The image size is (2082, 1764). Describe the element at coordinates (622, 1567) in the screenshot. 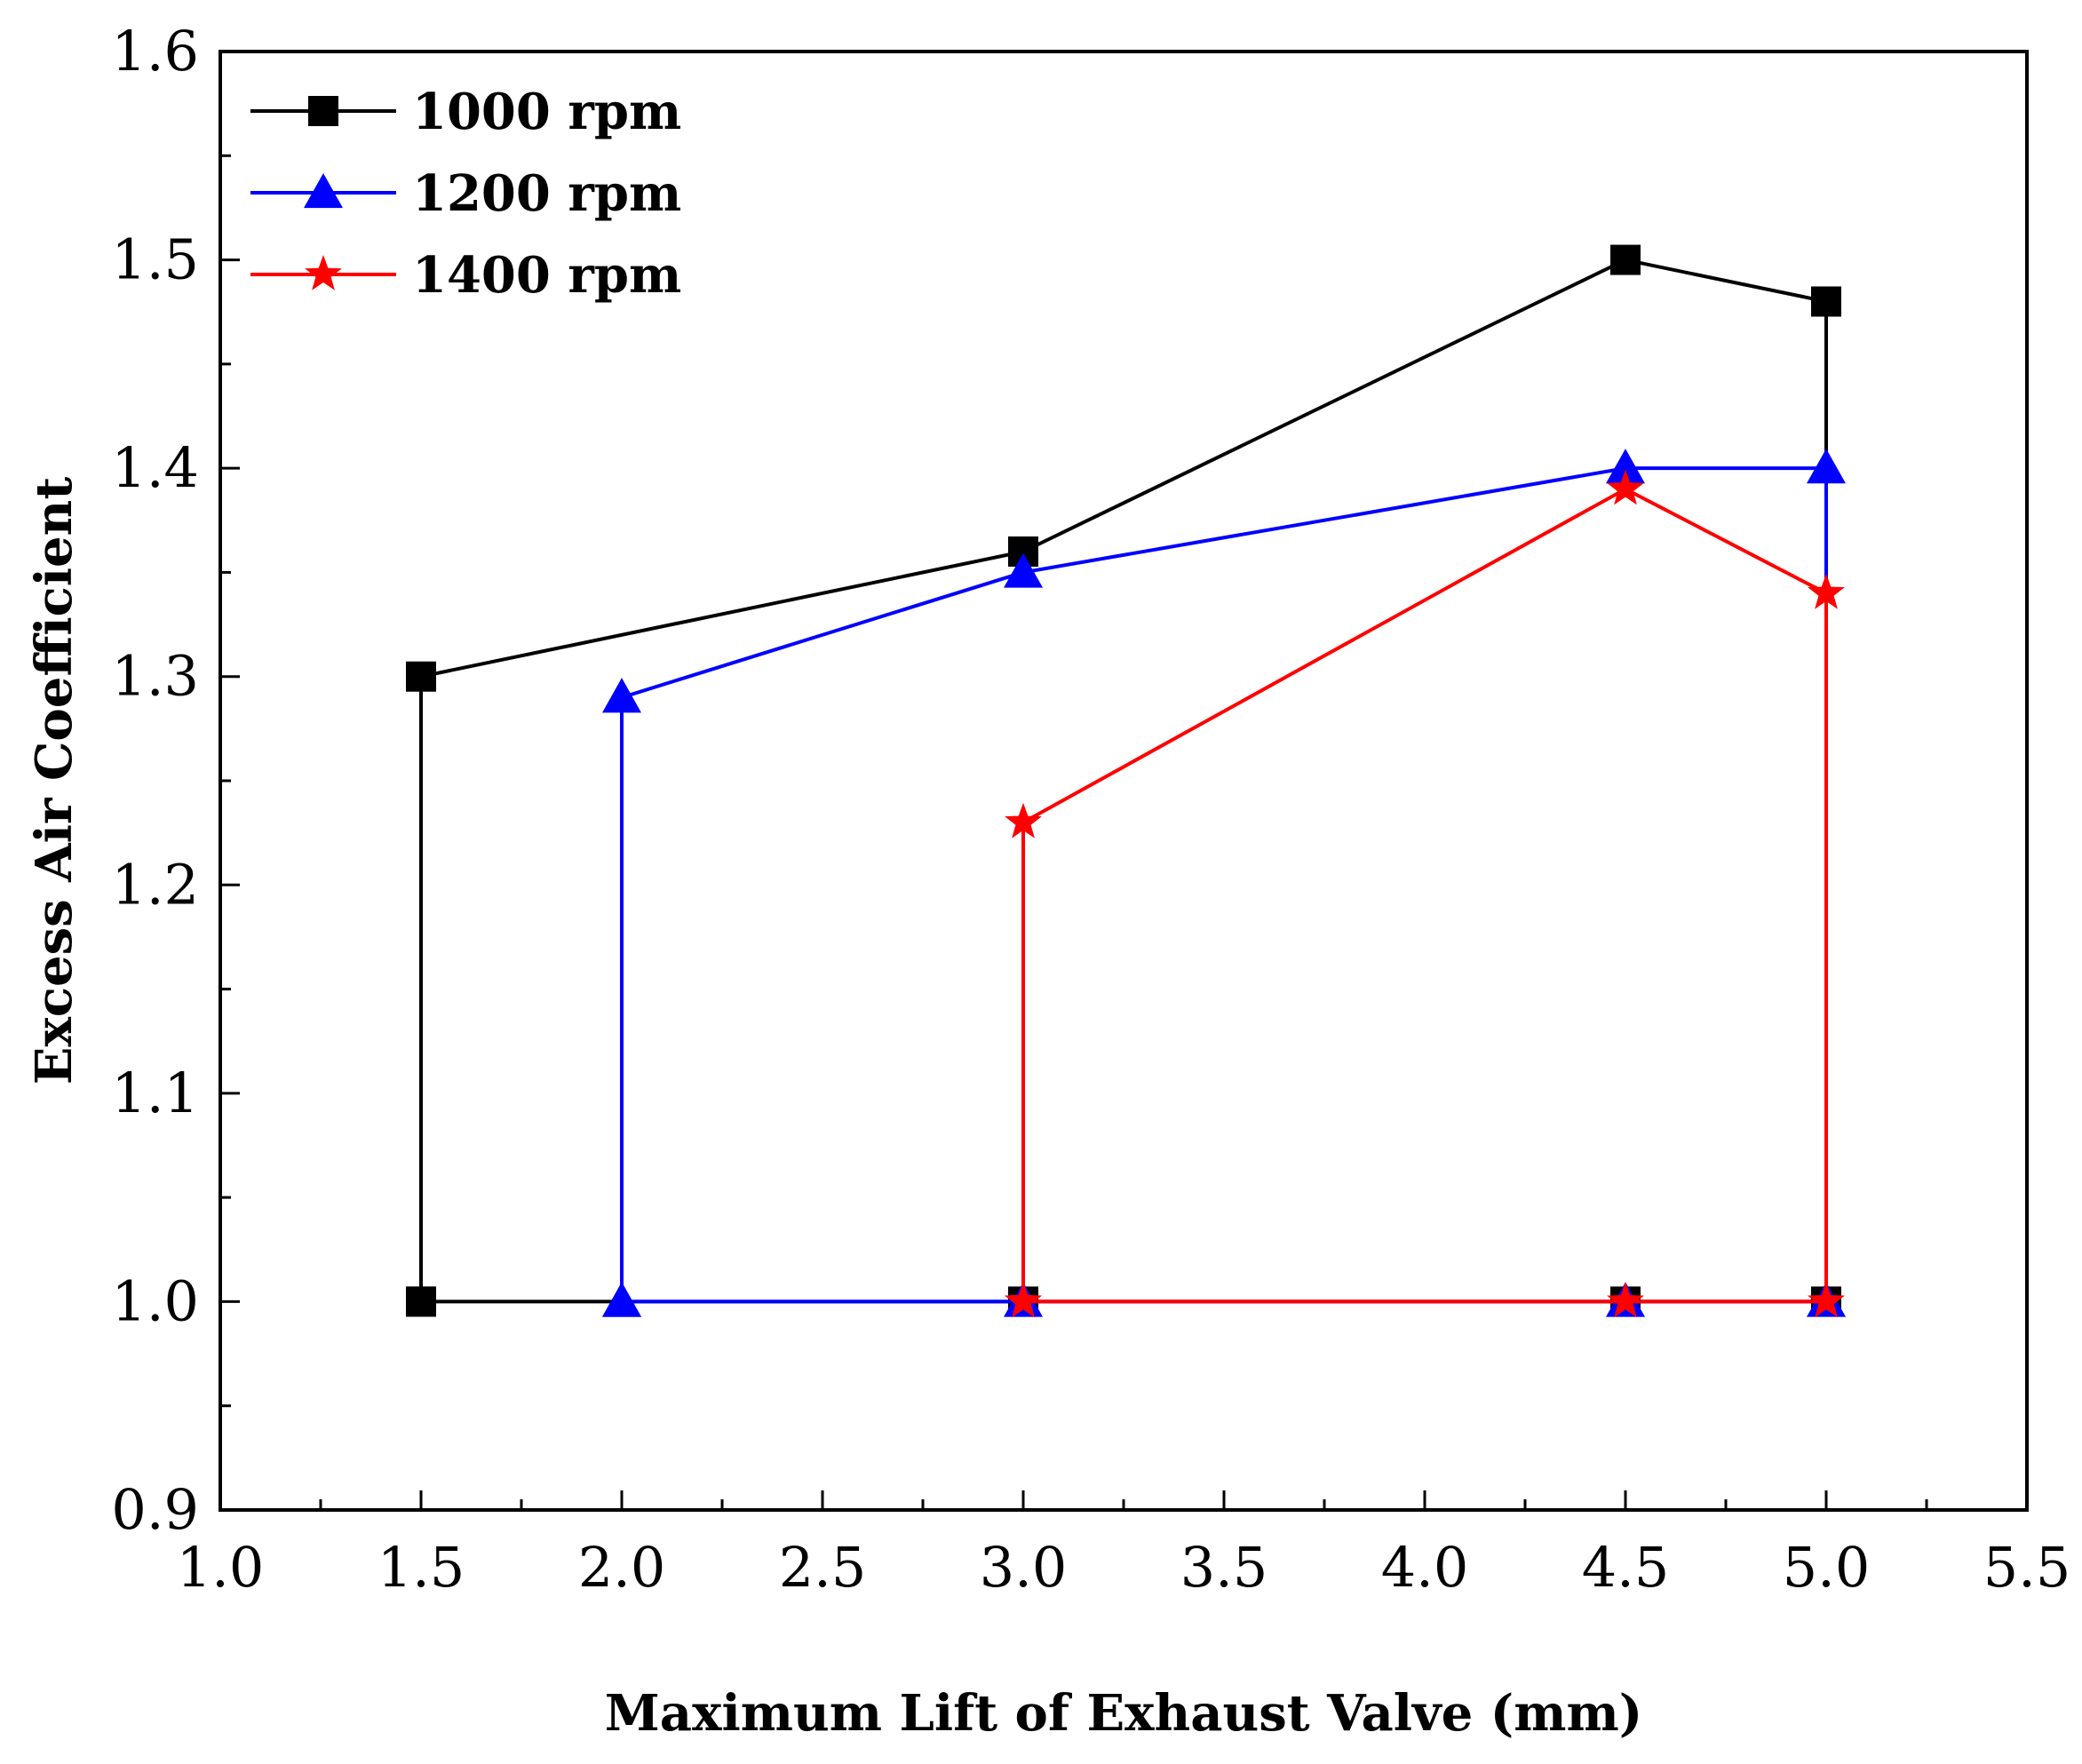

I see `x-tick-label: 2.0` at that location.